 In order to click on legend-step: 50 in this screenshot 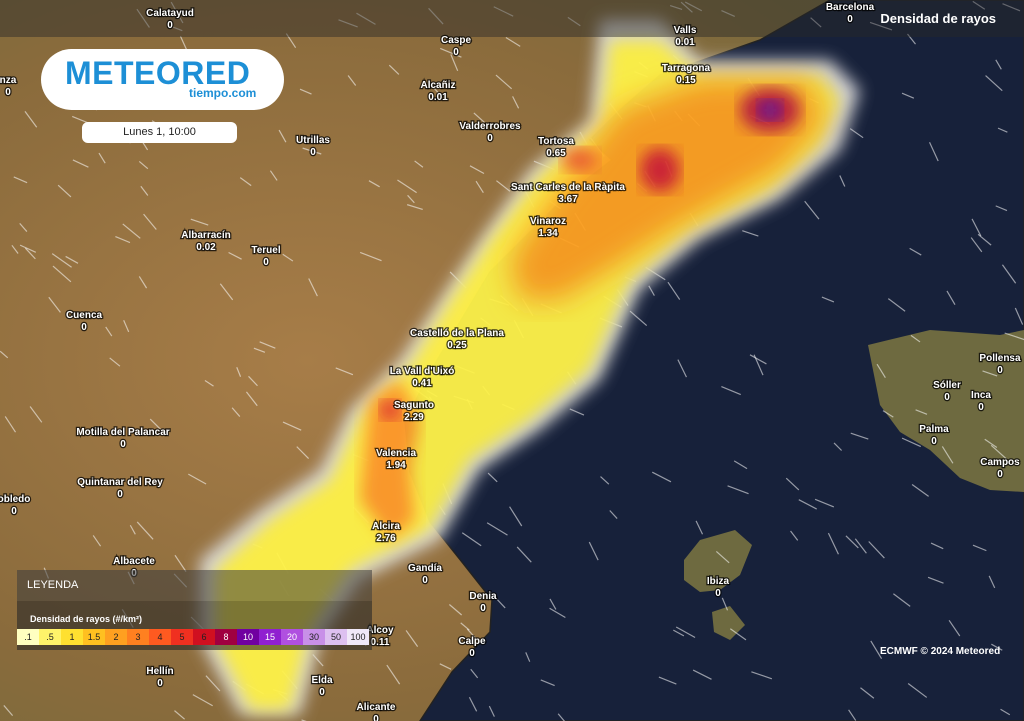, I will do `click(336, 637)`.